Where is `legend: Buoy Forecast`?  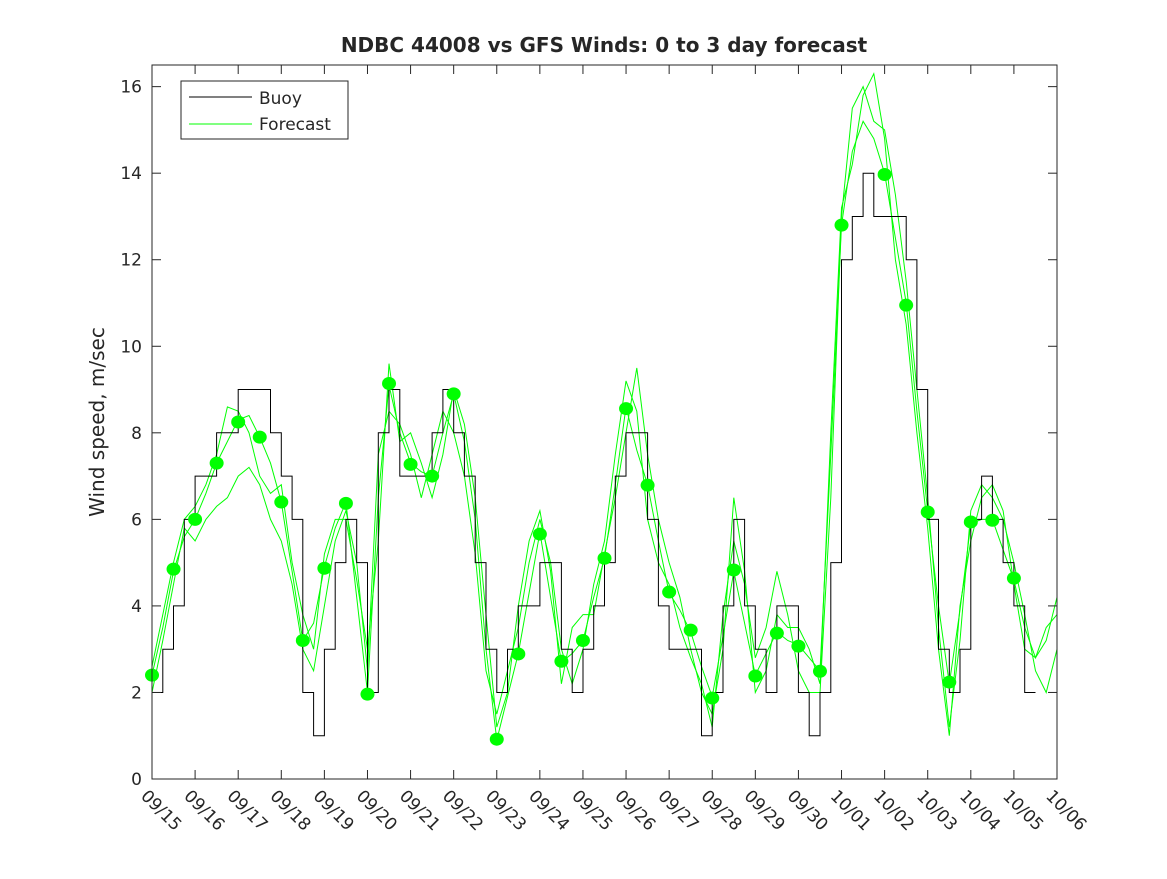 legend: Buoy Forecast is located at coordinates (264, 110).